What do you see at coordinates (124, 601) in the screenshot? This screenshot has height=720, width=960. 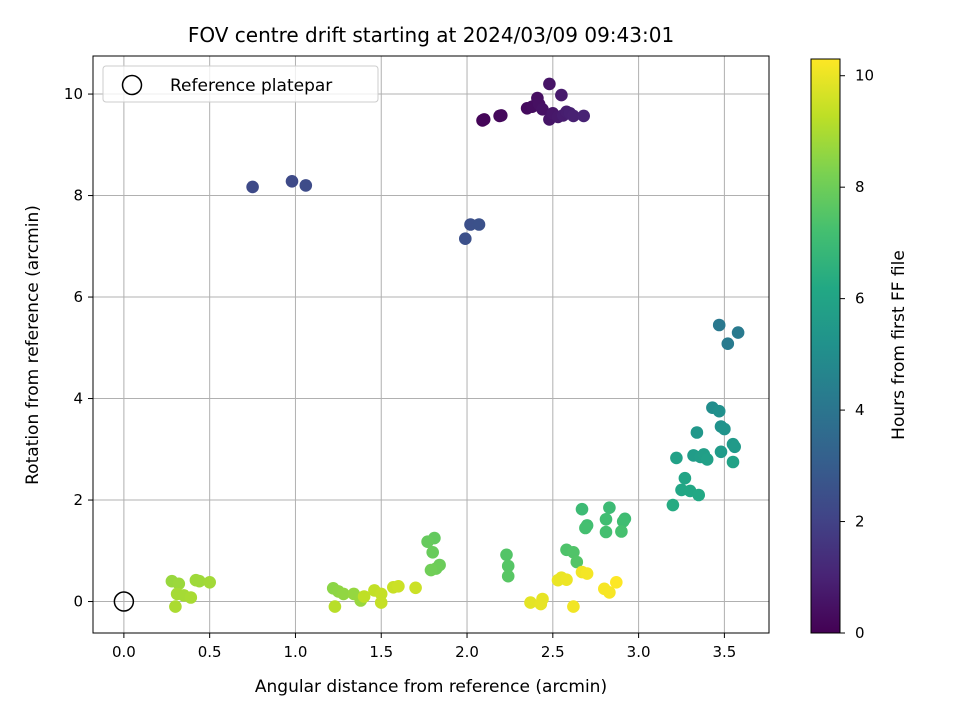 I see `reference-platepar-marker` at bounding box center [124, 601].